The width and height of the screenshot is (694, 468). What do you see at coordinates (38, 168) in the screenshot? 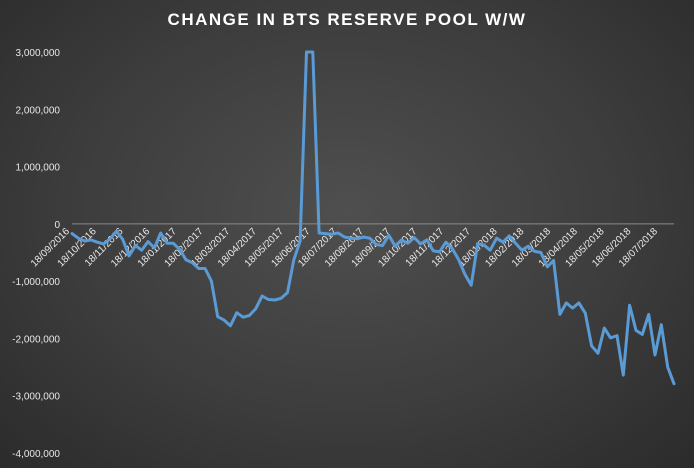
I see `y-tick-label: 1,000,000` at bounding box center [38, 168].